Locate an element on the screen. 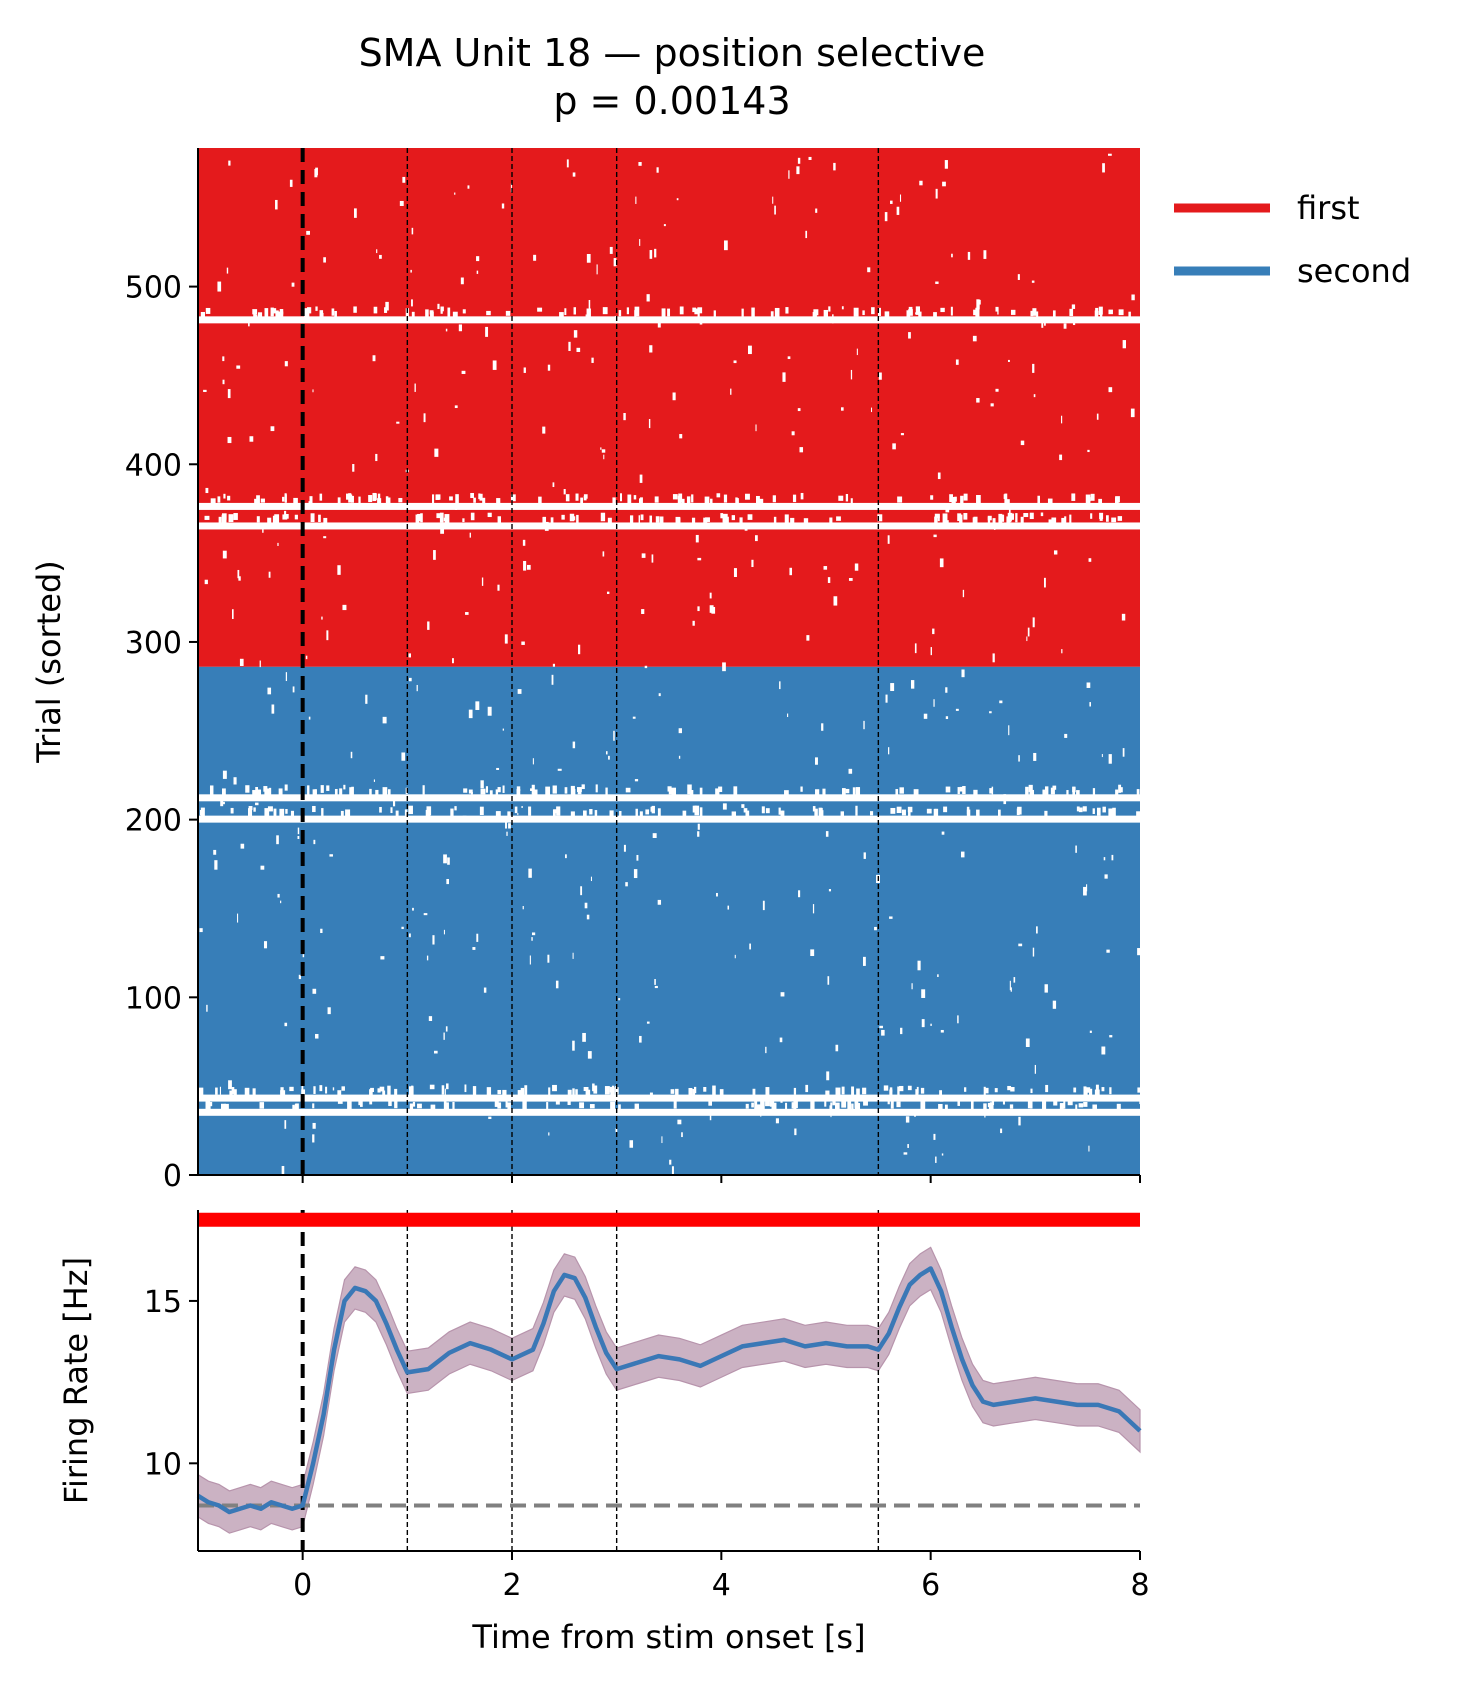 This screenshot has width=1476, height=1694. raster-gap-first is located at coordinates (669, 501).